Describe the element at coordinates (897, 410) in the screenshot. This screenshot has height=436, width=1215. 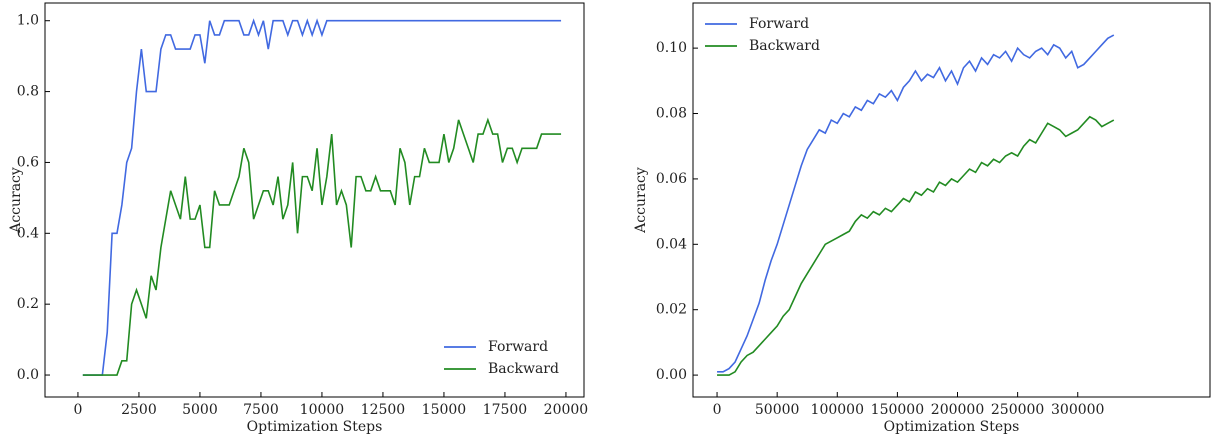
I see `x-tick-label: 150000` at that location.